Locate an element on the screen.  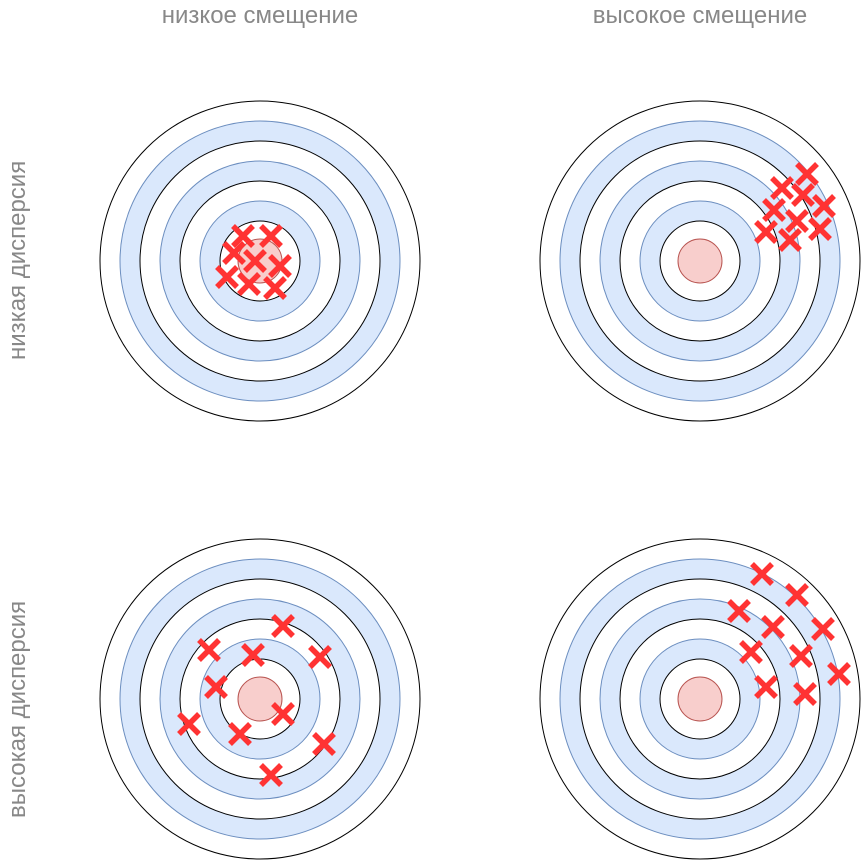
column-label-low-bias: низкое смещение is located at coordinates (260, 15).